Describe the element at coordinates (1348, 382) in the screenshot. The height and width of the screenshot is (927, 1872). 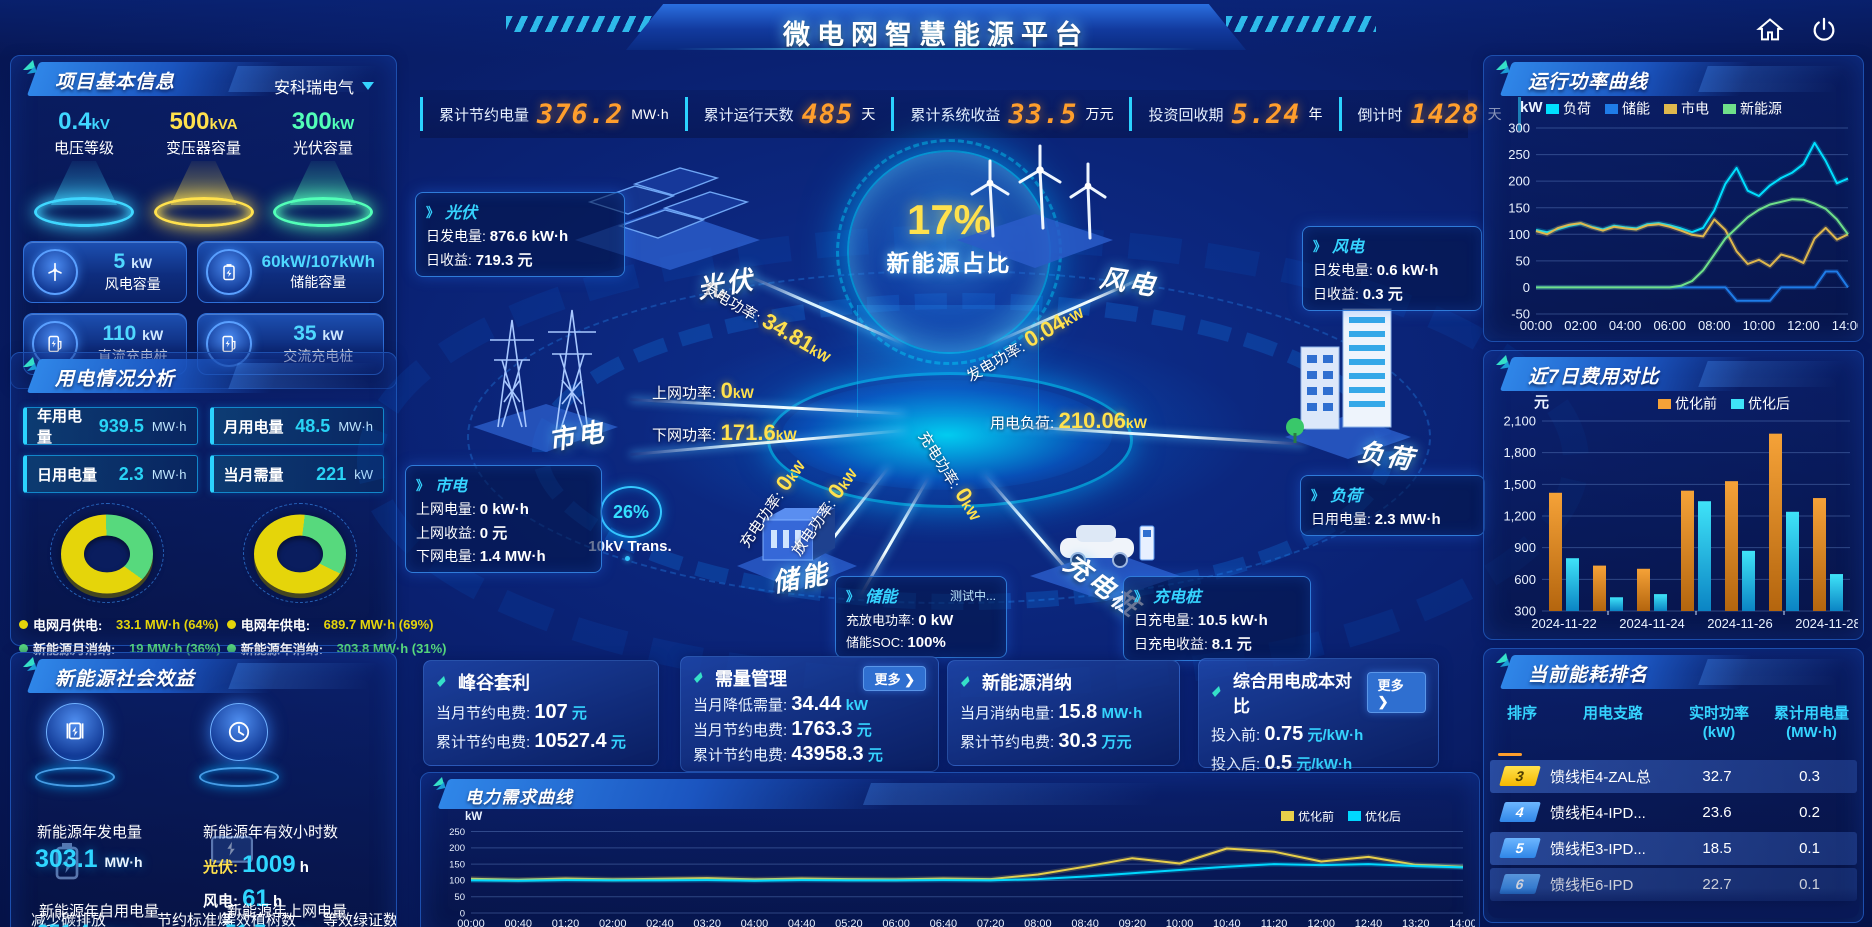
I see `load-node-illustration` at that location.